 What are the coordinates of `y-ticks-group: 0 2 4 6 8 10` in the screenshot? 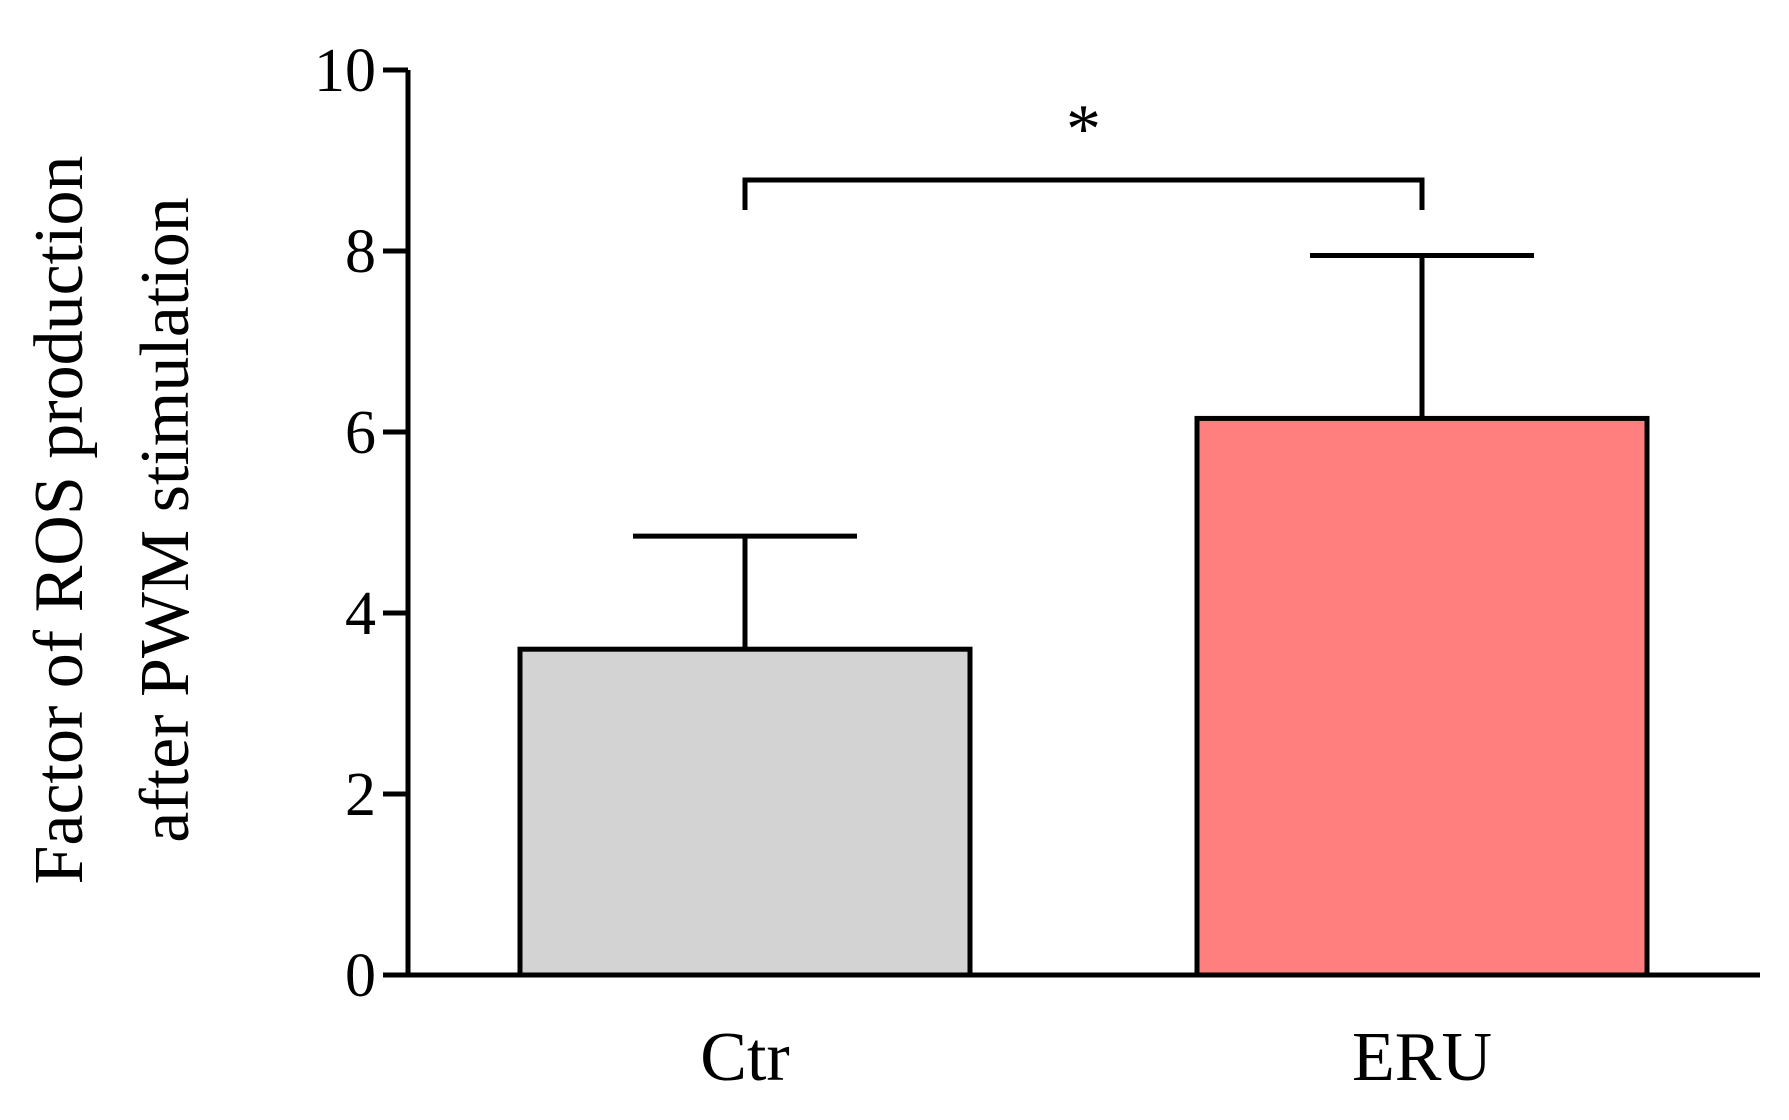 It's located at (361, 523).